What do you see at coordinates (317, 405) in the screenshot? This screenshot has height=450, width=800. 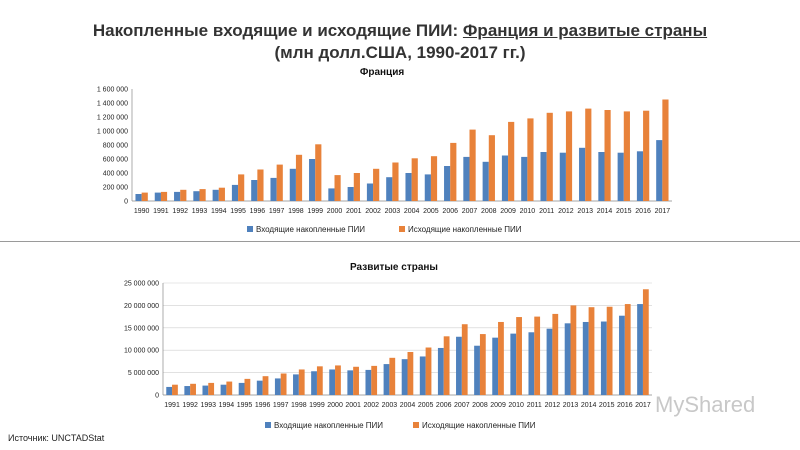 I see `x-tick-label: 1999` at bounding box center [317, 405].